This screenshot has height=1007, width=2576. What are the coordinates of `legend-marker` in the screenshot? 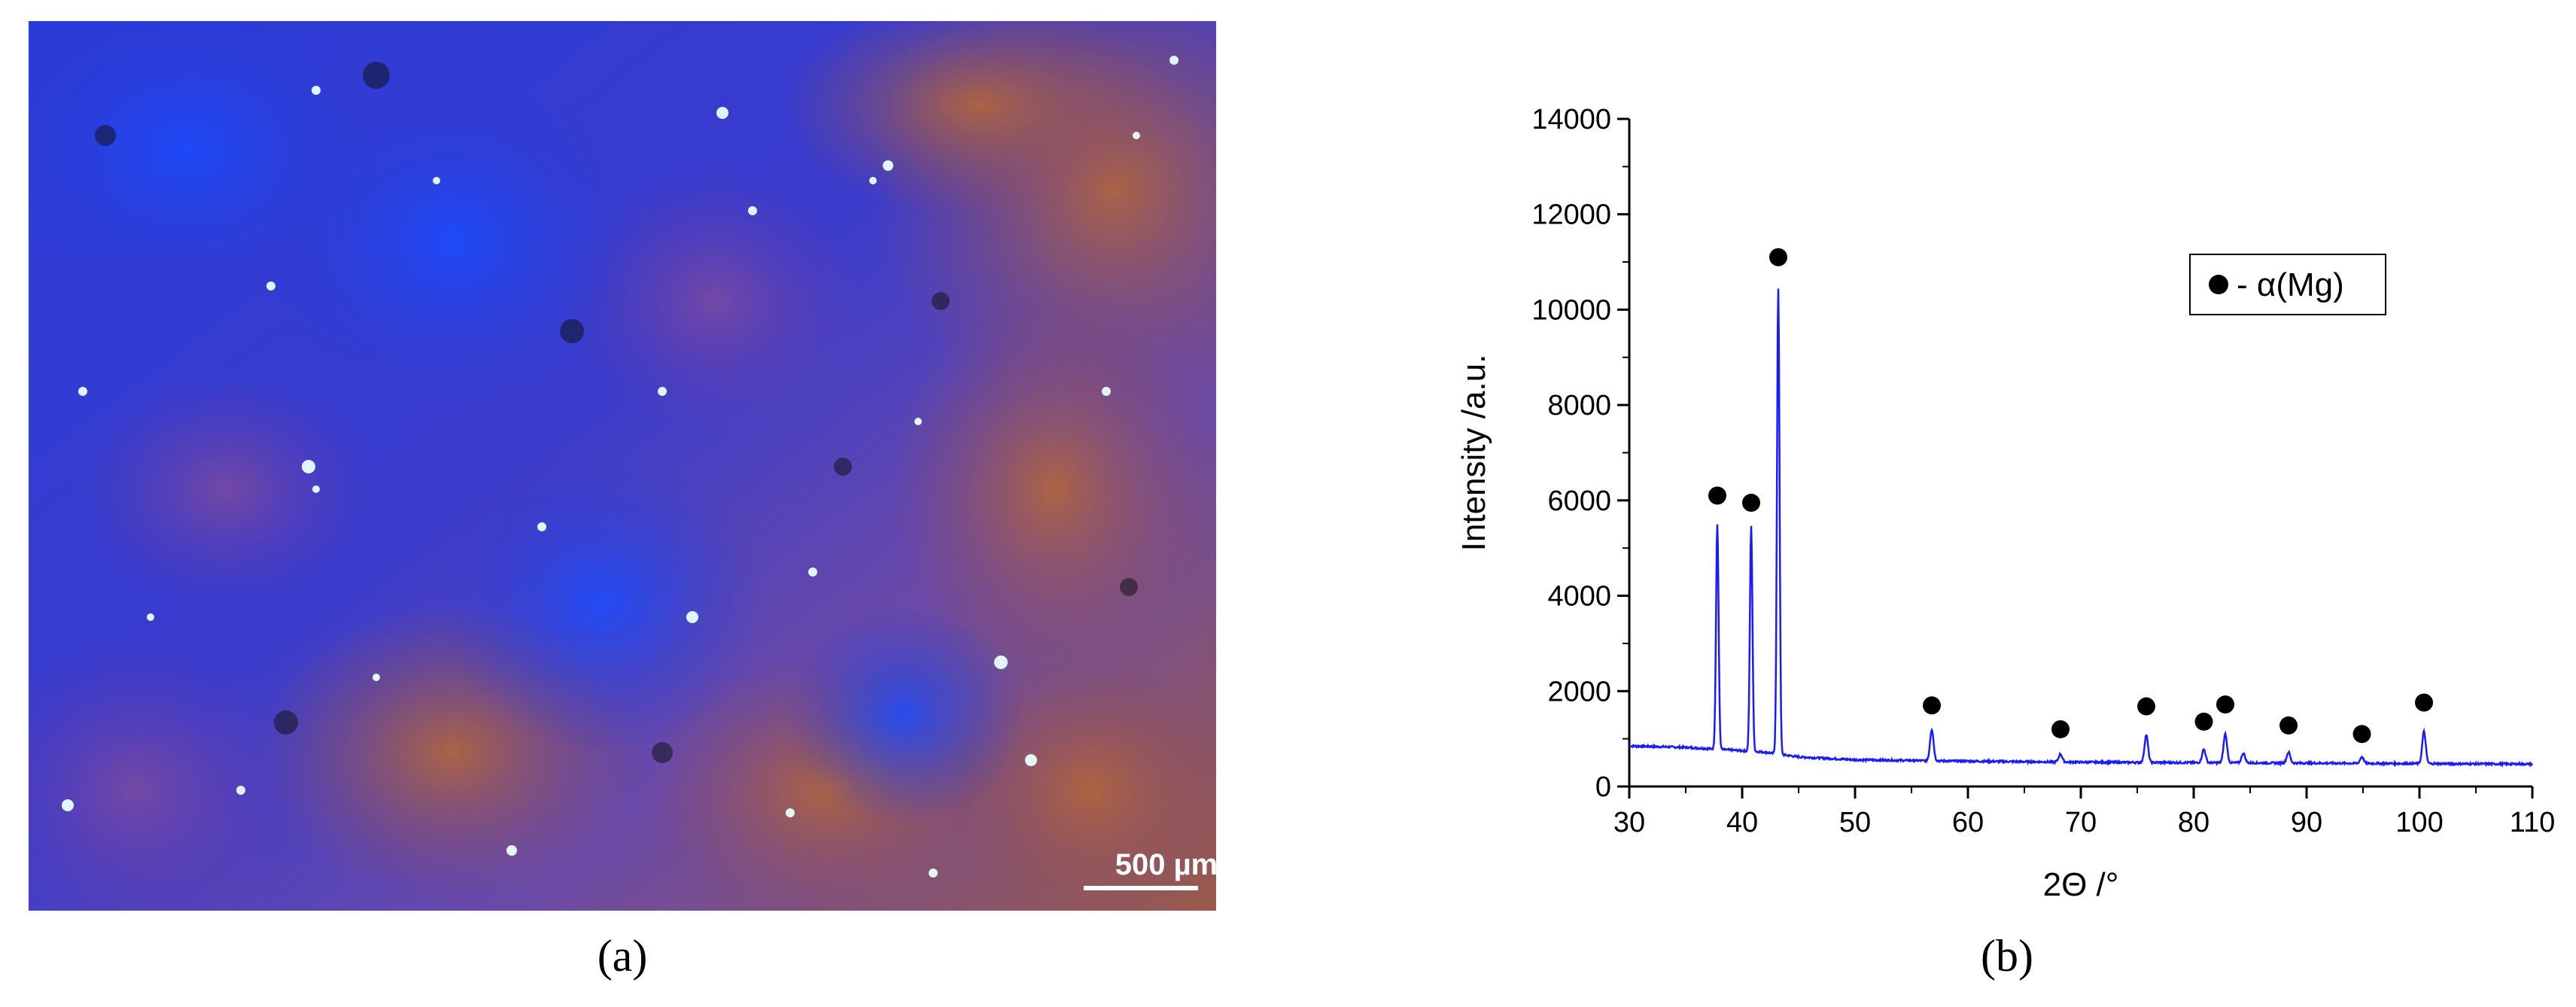 It's located at (2218, 284).